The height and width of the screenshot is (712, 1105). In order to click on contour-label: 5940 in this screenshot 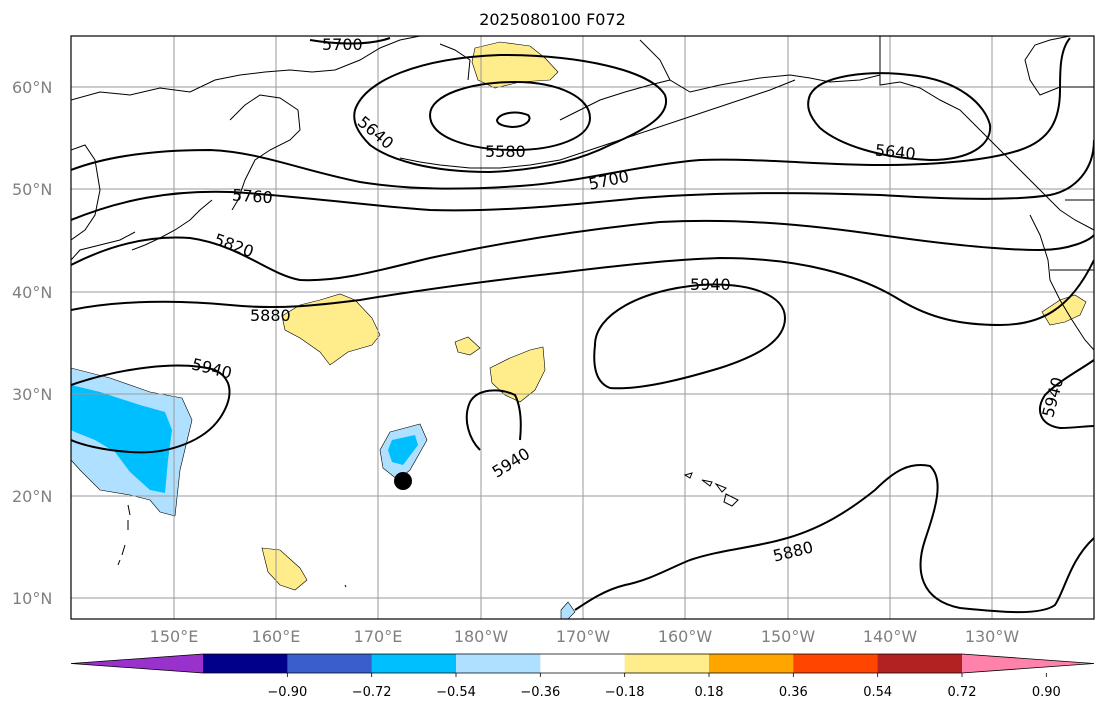, I will do `click(710, 284)`.